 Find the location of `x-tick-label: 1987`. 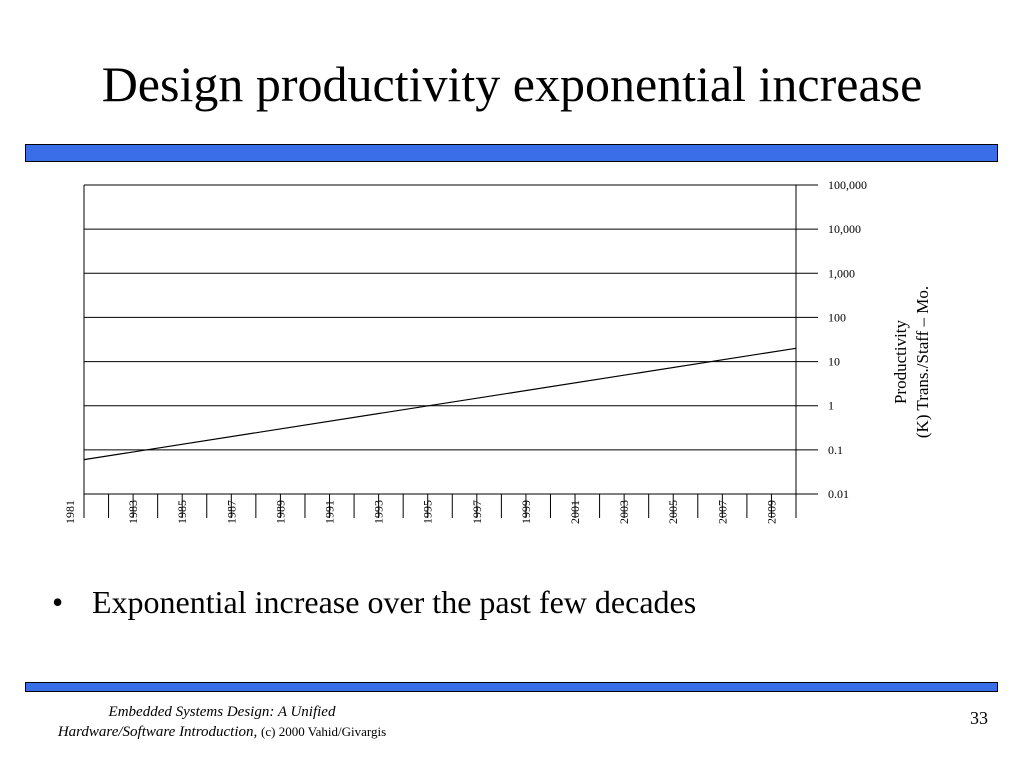

x-tick-label: 1987 is located at coordinates (231, 512).